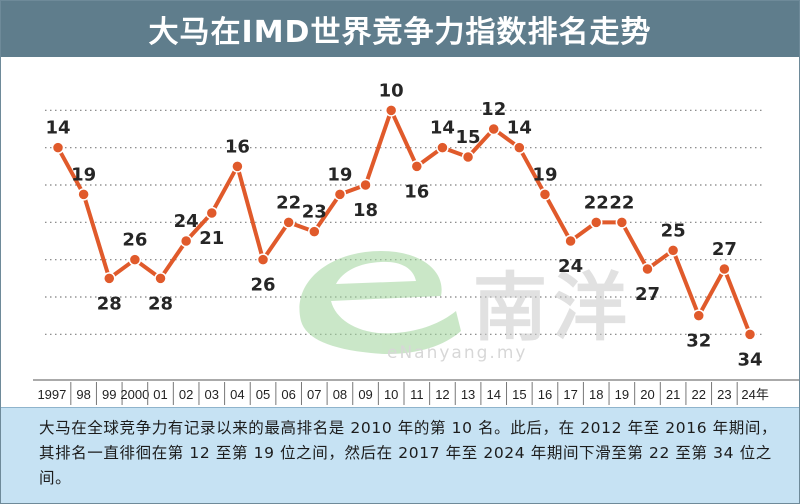  I want to click on data-label: 21, so click(211, 238).